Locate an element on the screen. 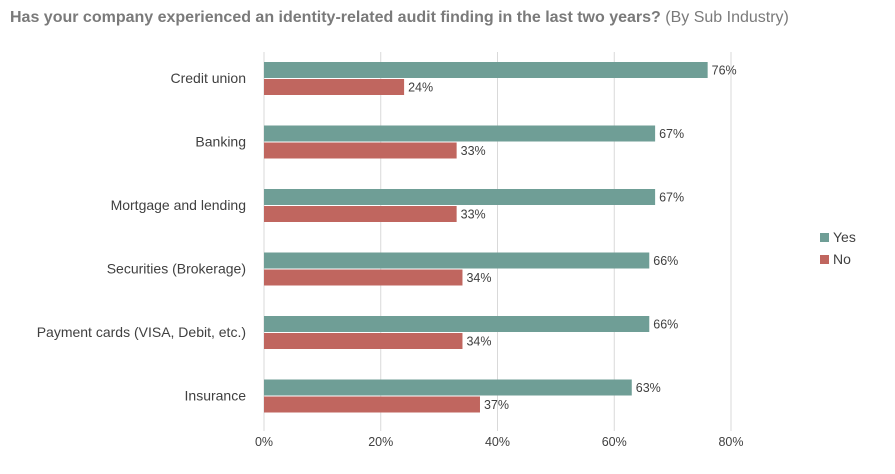 This screenshot has width=895, height=474. legend-swatch-yes is located at coordinates (824, 237).